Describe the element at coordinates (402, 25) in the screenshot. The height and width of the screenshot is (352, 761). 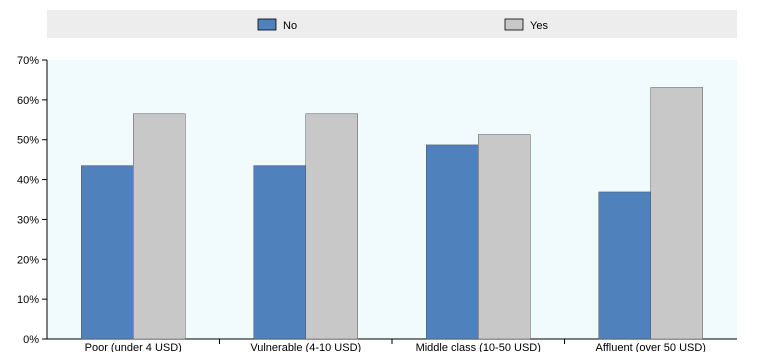
I see `legend: No Yes` at that location.